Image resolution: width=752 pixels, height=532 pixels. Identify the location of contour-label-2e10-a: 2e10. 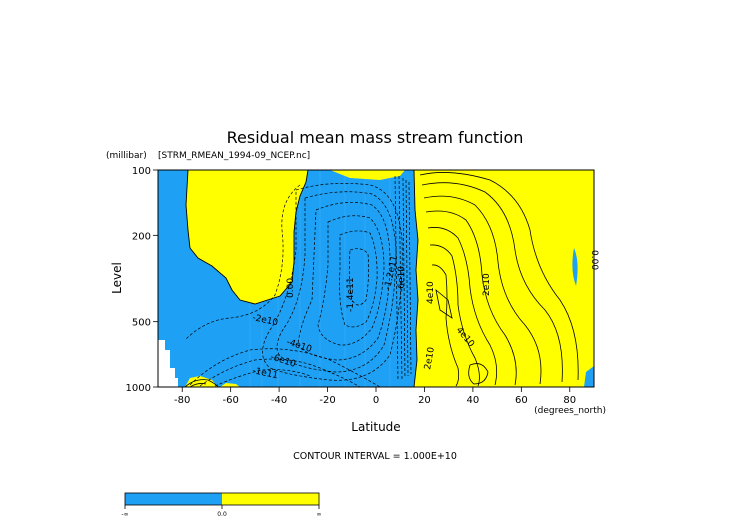
(487, 284).